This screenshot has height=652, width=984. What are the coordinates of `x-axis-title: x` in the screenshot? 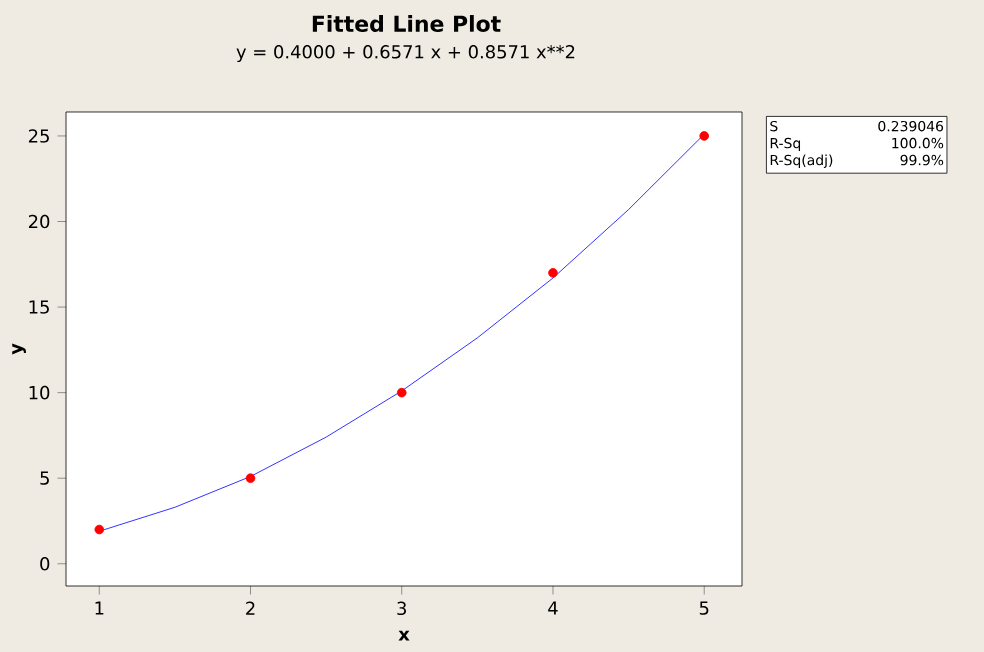 It's located at (404, 635).